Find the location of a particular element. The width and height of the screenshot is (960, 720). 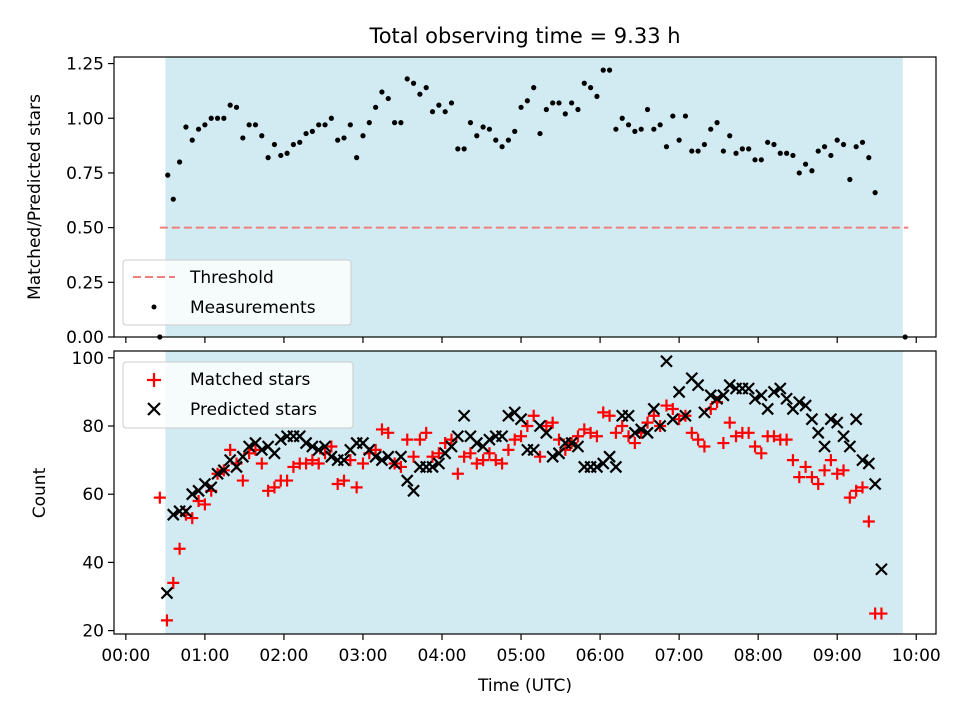

bottom-y-tick-label: 40 is located at coordinates (93, 563).